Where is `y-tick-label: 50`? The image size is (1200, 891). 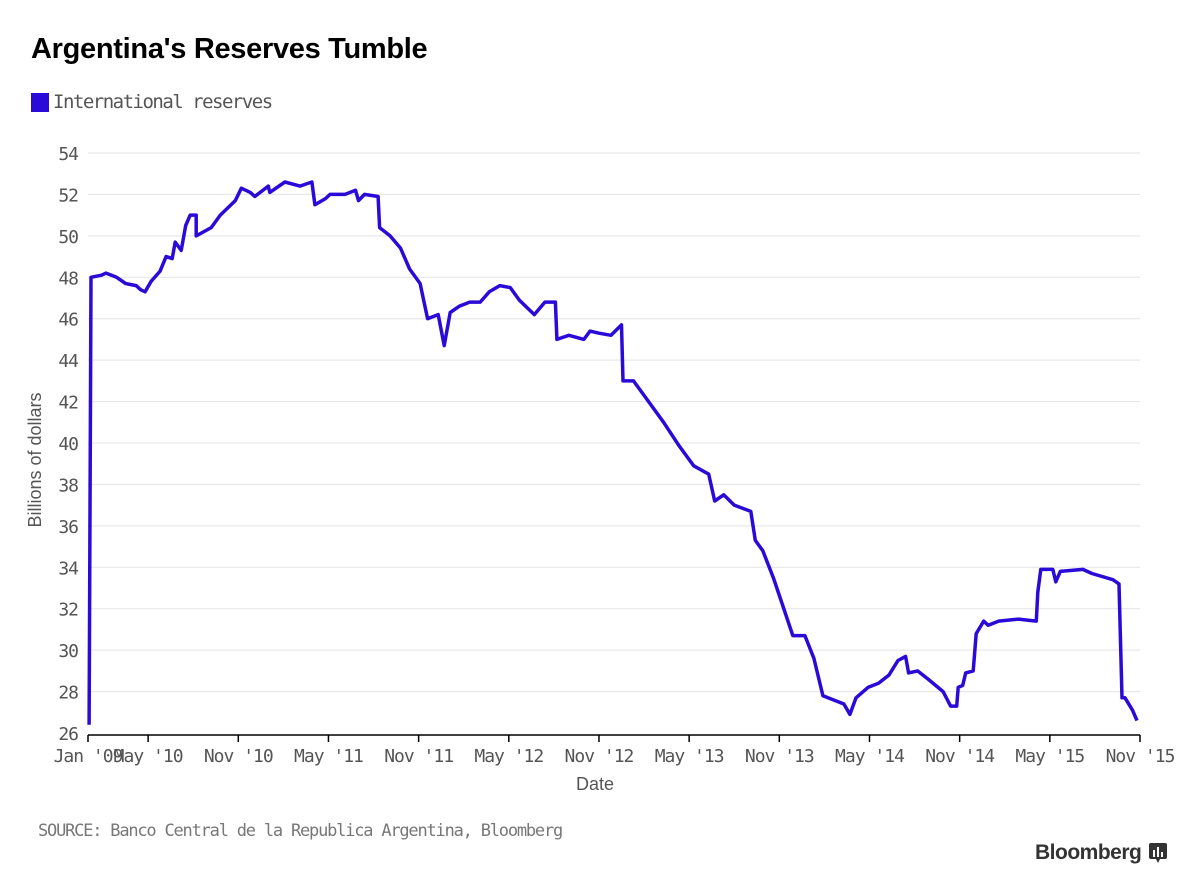
y-tick-label: 50 is located at coordinates (68, 237).